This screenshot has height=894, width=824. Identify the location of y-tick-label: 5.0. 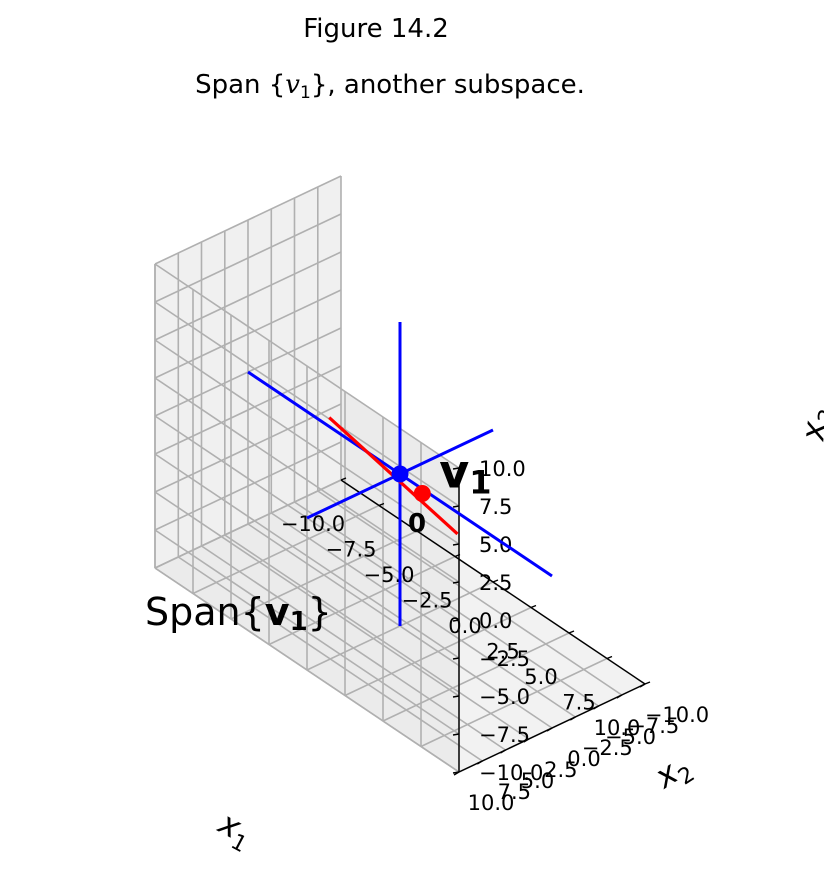
(537, 781).